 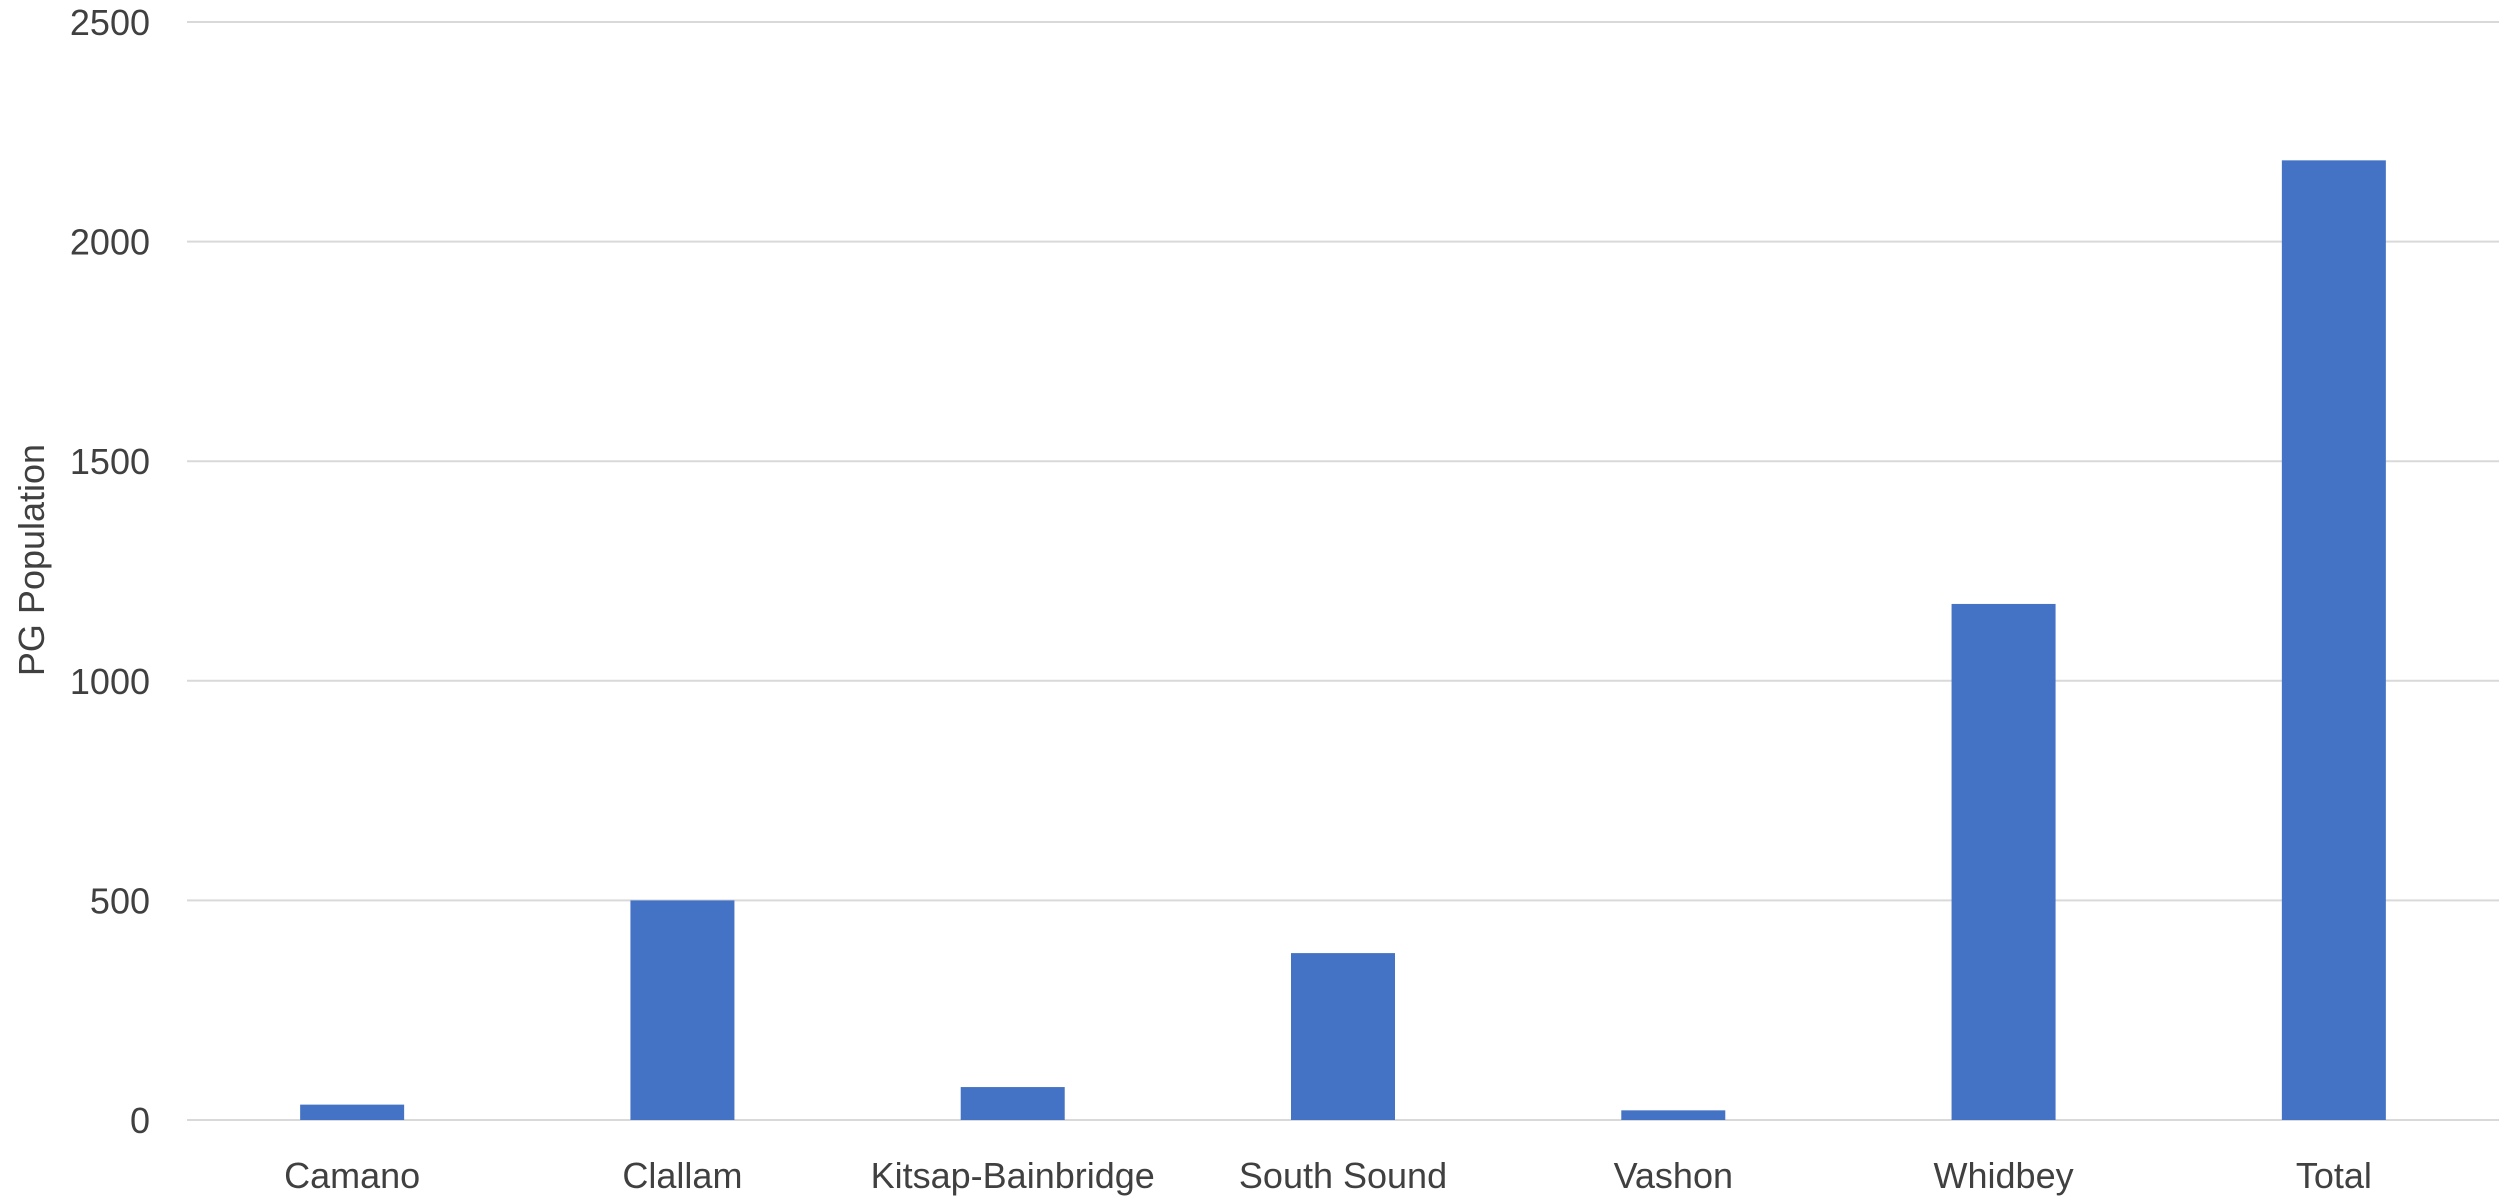 I want to click on x-tick-label: Clallam, so click(x=682, y=1175).